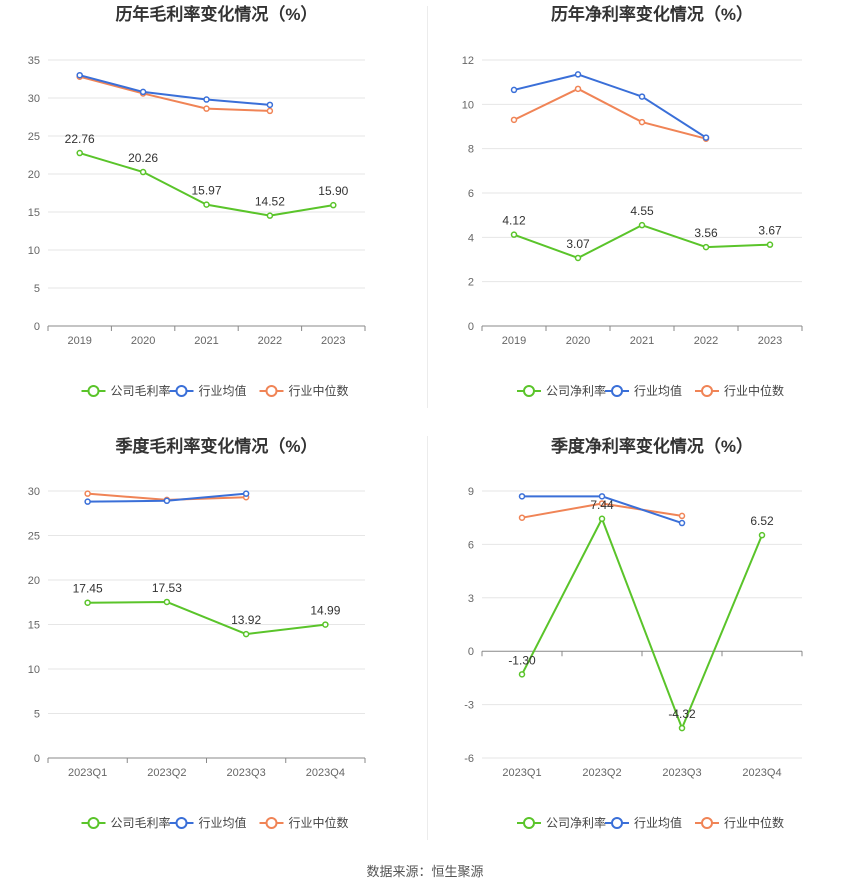  I want to click on data-label: 14.99, so click(325, 611).